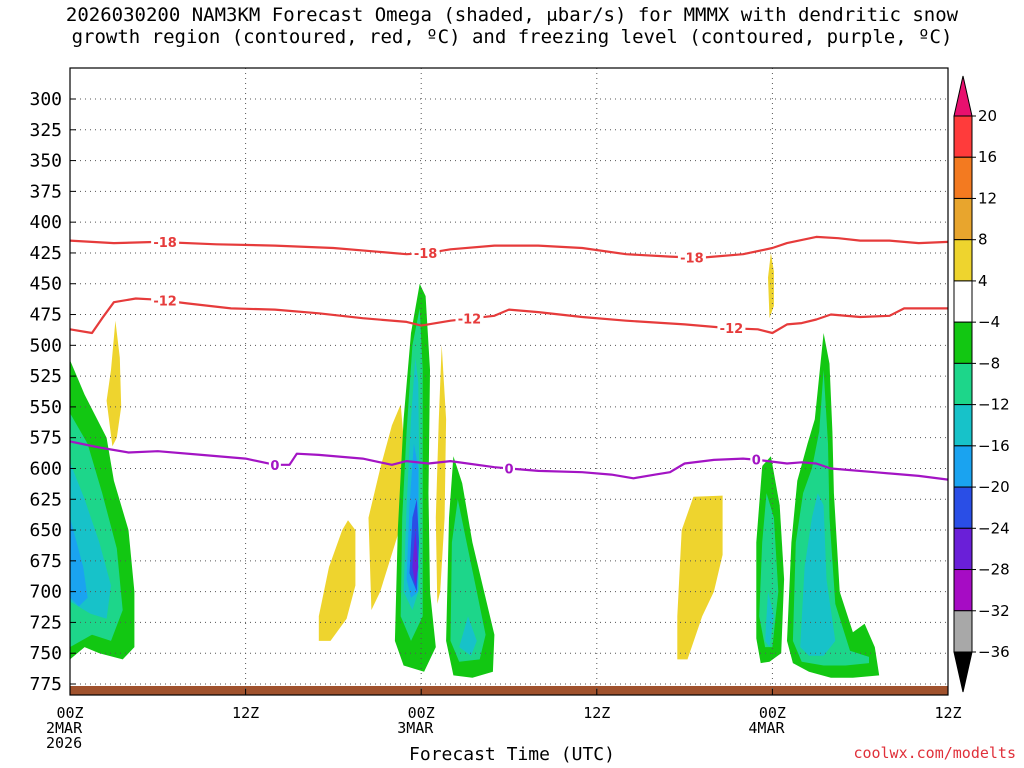 This screenshot has height=768, width=1024. What do you see at coordinates (45, 376) in the screenshot?
I see `y-tick-label: 525` at bounding box center [45, 376].